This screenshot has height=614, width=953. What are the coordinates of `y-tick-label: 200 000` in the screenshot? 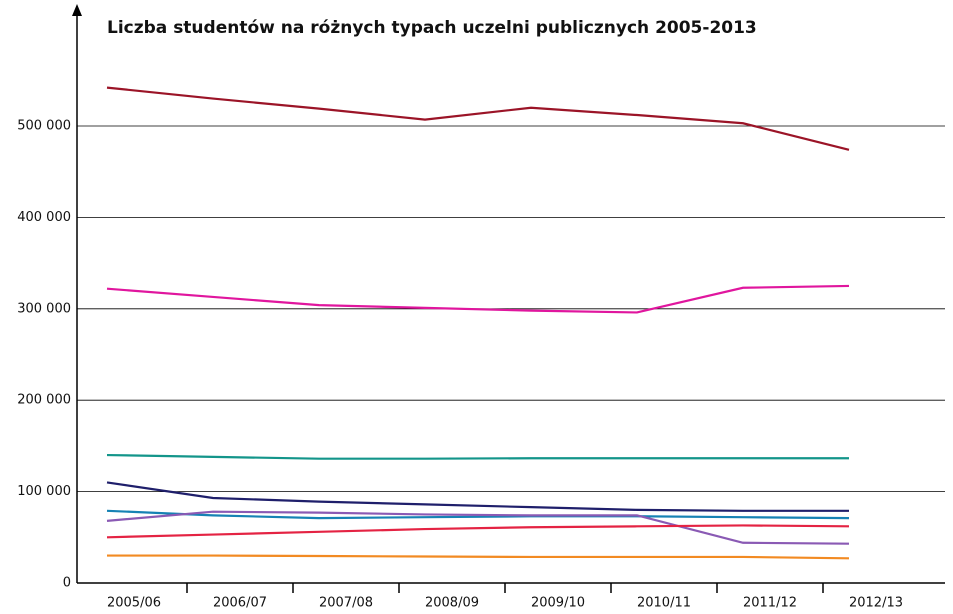 It's located at (44, 400).